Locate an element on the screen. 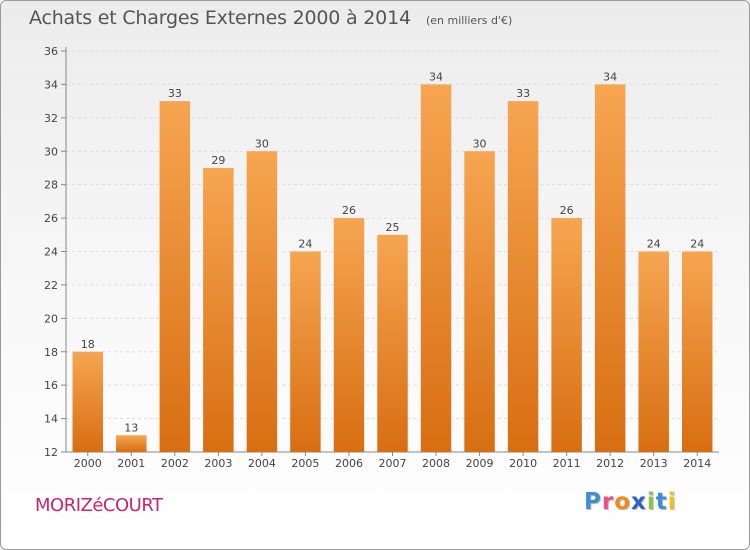 The image size is (750, 550). x-tick-label: 2013 is located at coordinates (654, 463).